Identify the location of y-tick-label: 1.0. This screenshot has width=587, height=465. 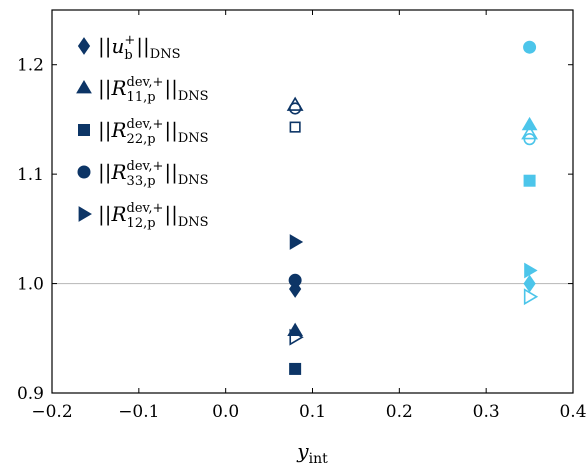
(30, 285).